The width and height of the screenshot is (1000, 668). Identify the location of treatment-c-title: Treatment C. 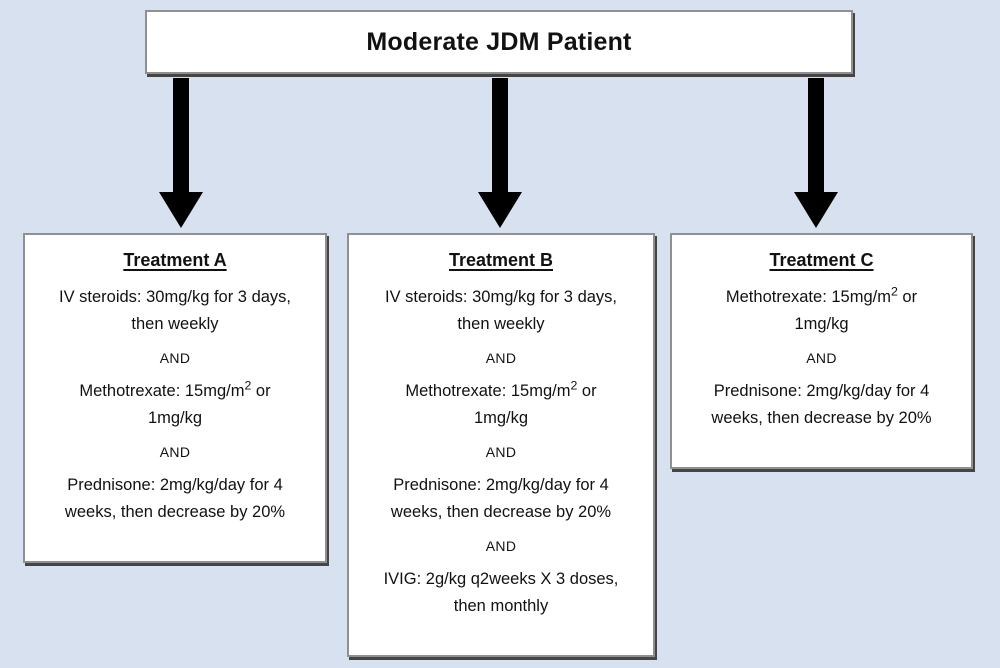
(821, 260).